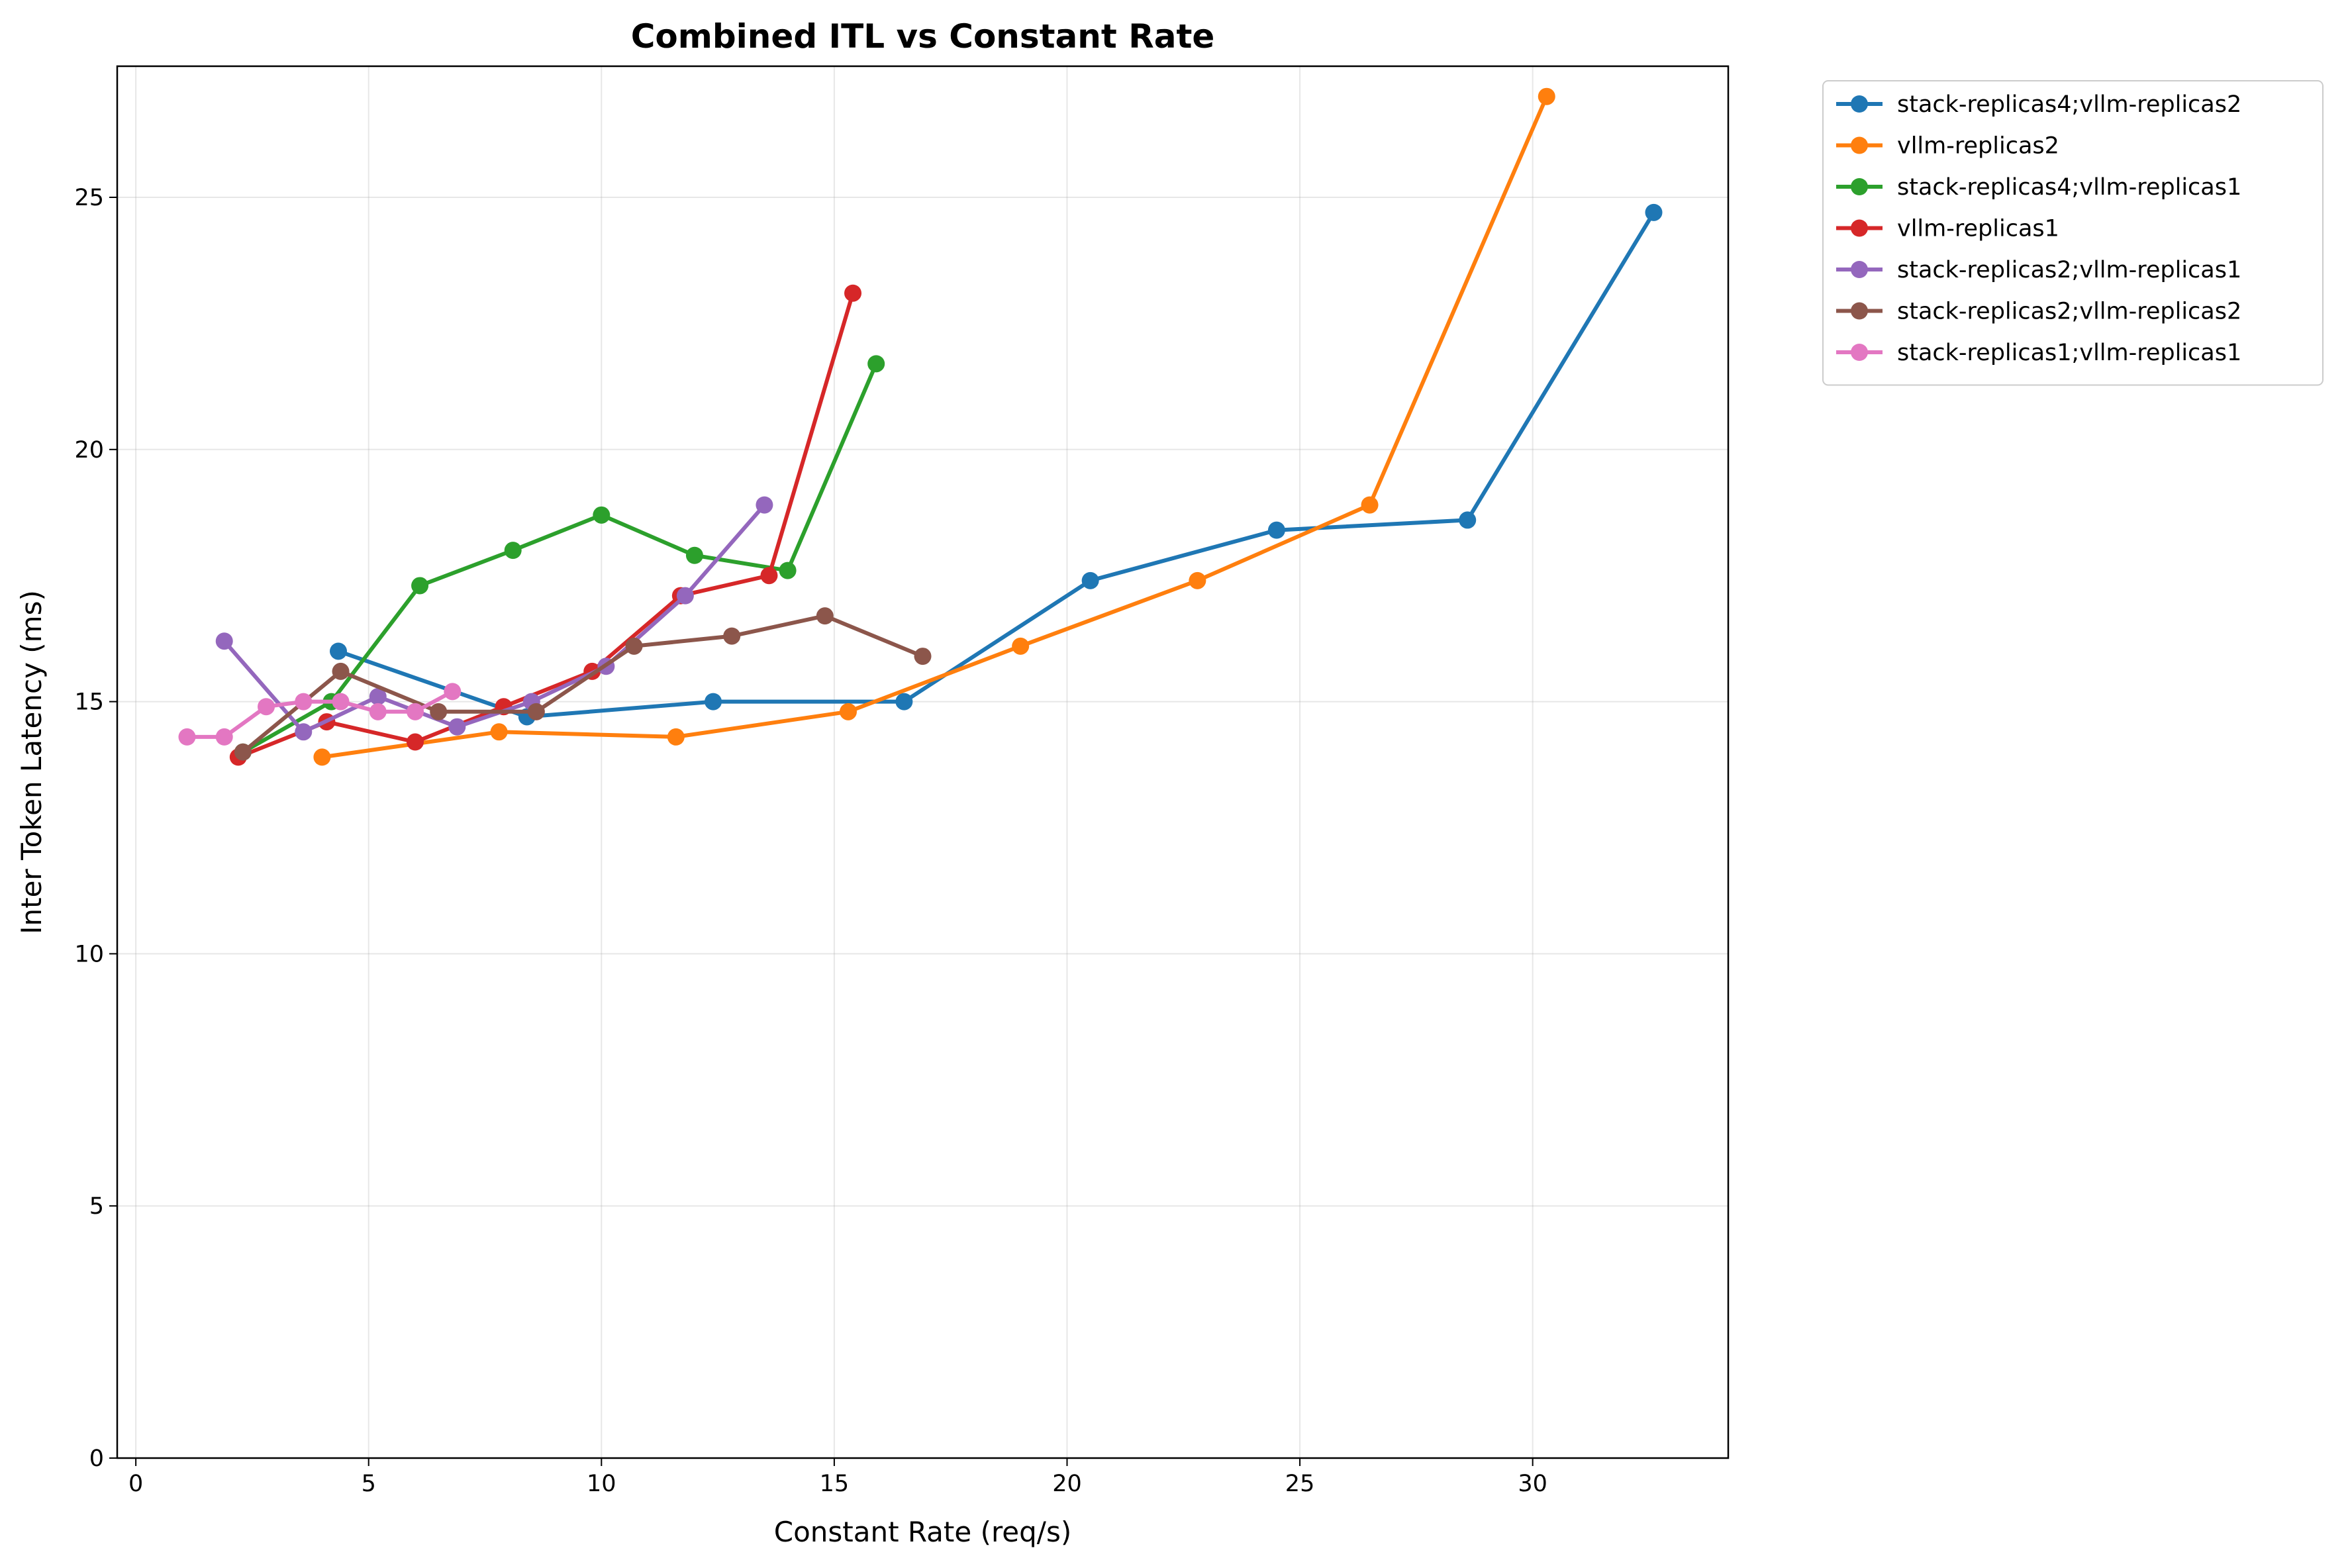 Image resolution: width=2350 pixels, height=1568 pixels. Describe the element at coordinates (1300, 1484) in the screenshot. I see `x-tick-label: 25` at that location.